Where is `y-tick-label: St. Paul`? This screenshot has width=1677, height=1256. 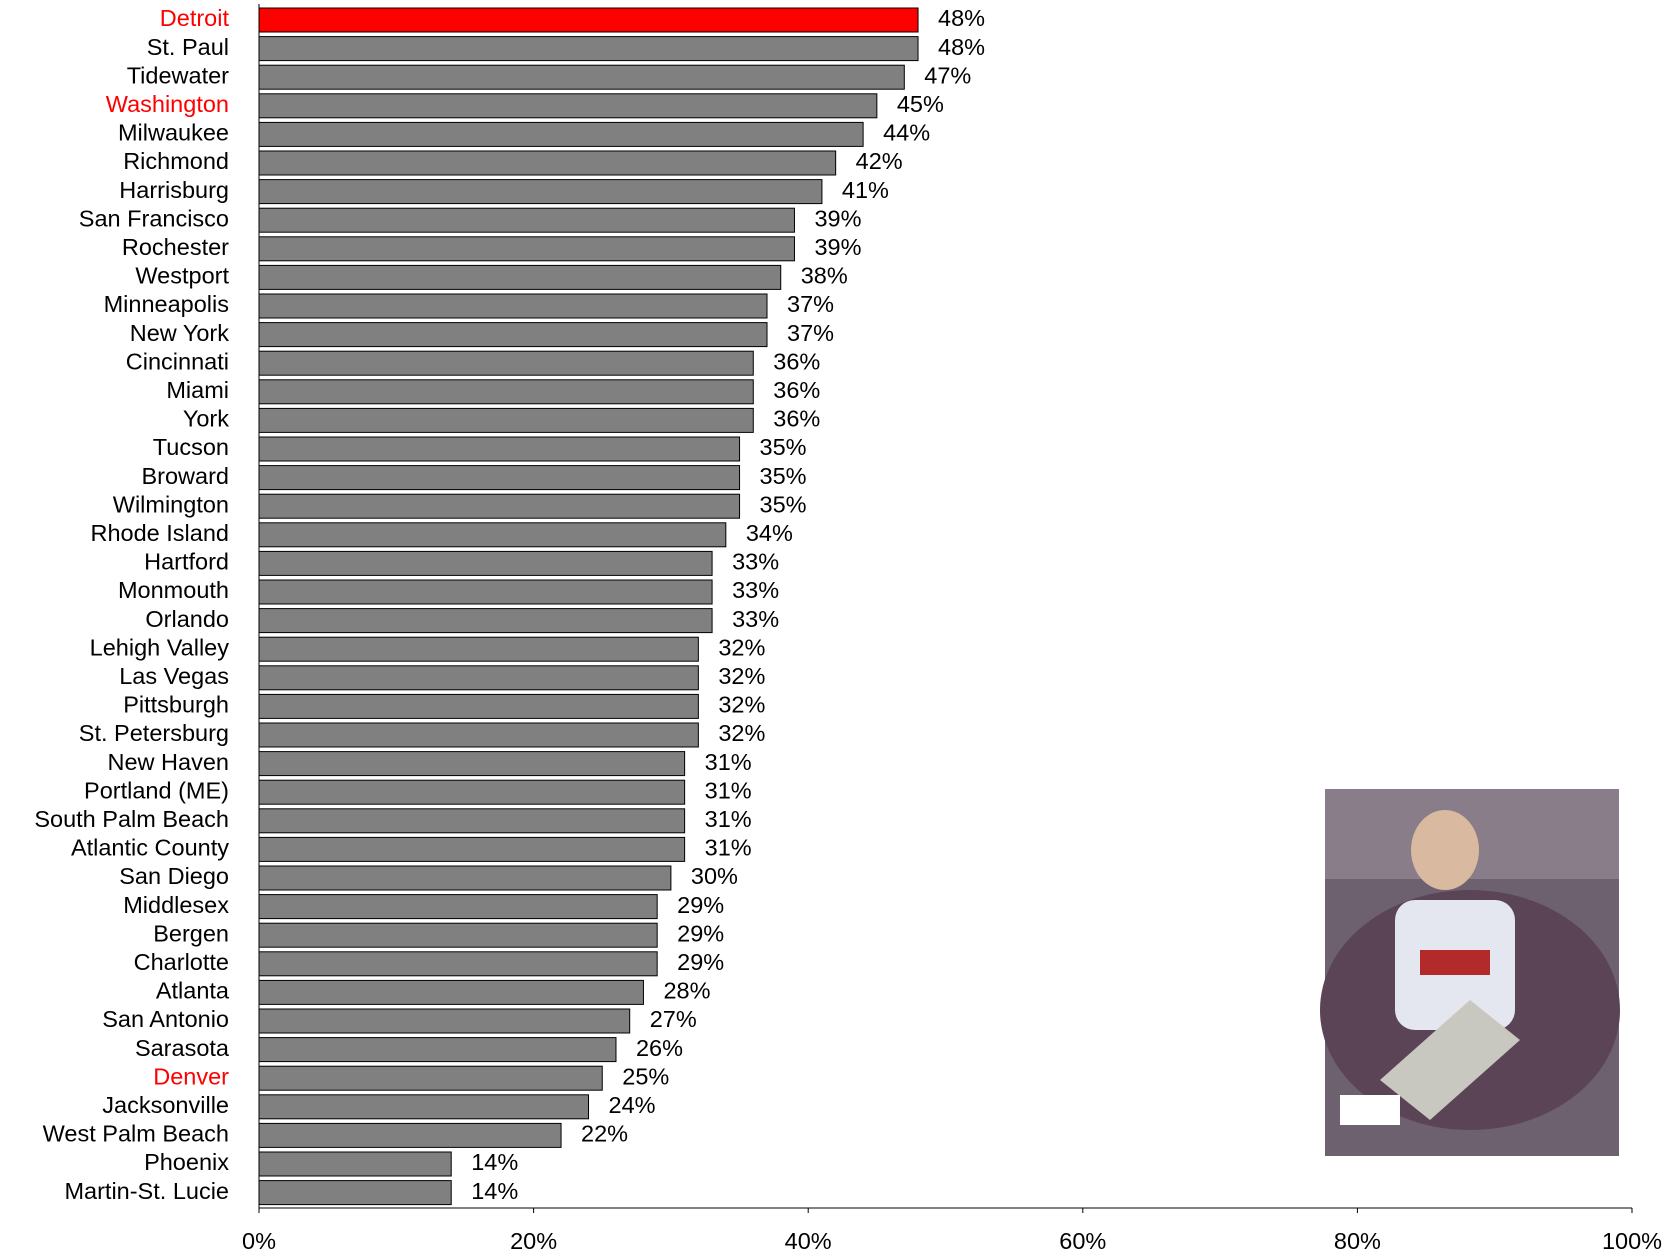 y-tick-label: St. Paul is located at coordinates (188, 47).